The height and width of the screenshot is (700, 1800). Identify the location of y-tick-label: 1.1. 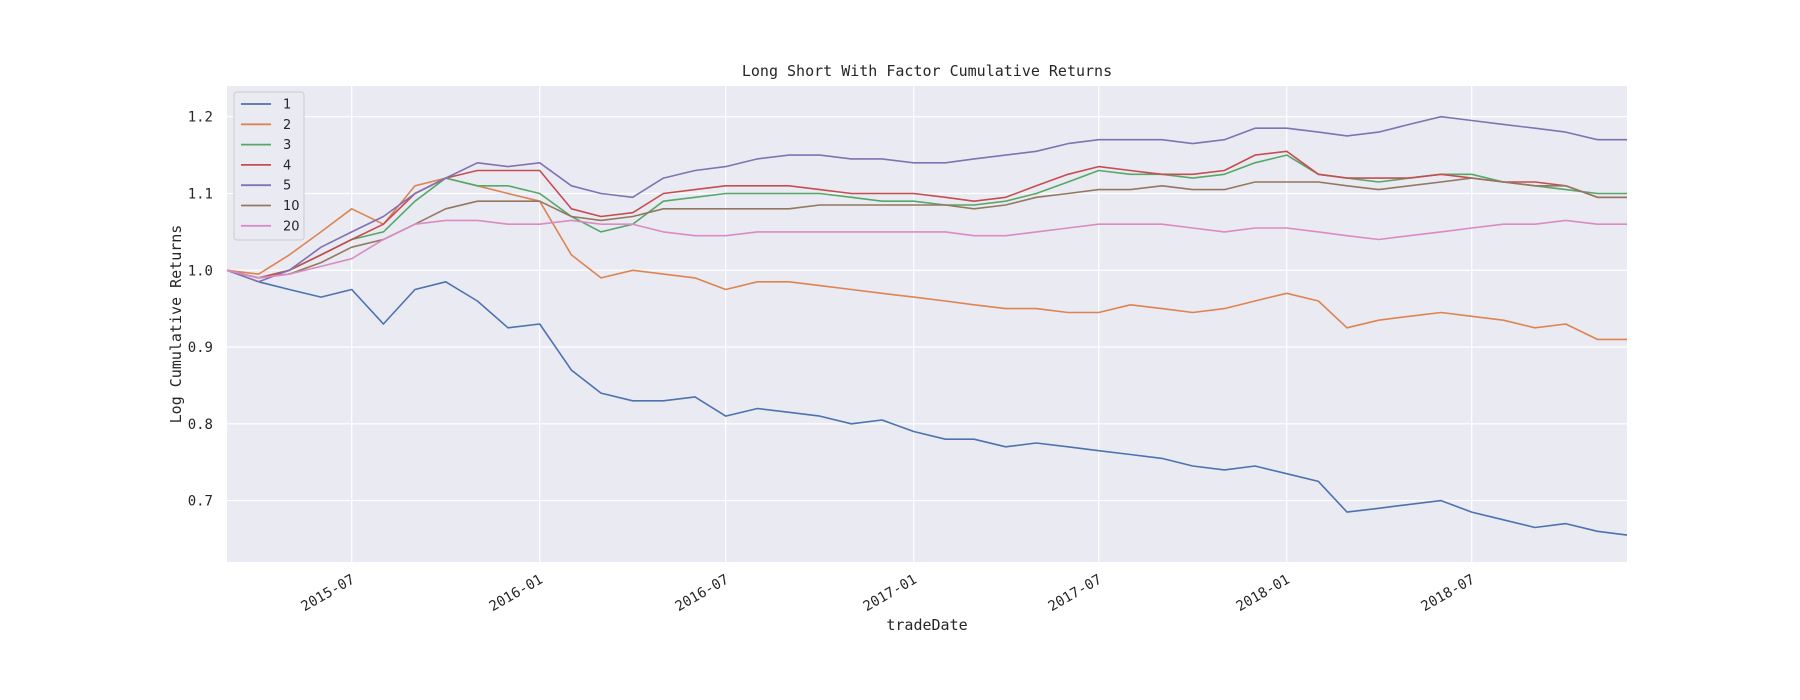
(200, 194).